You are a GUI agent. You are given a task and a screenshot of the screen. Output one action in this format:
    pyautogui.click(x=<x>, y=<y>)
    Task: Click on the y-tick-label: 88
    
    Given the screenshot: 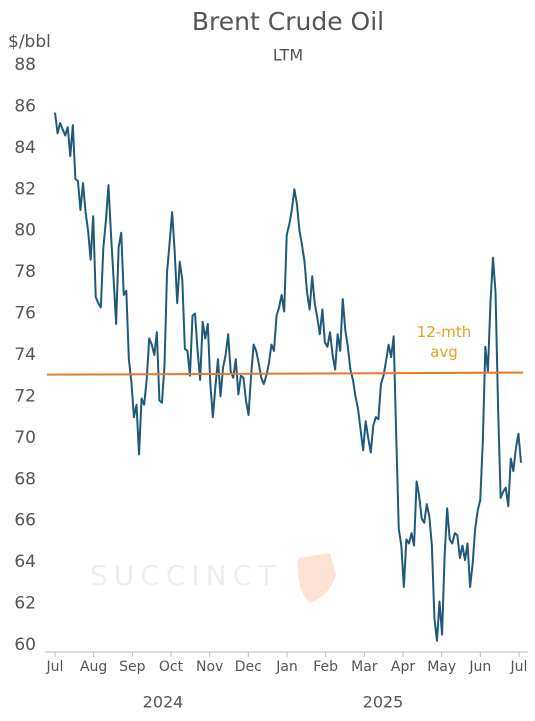 What is the action you would take?
    pyautogui.click(x=25, y=65)
    